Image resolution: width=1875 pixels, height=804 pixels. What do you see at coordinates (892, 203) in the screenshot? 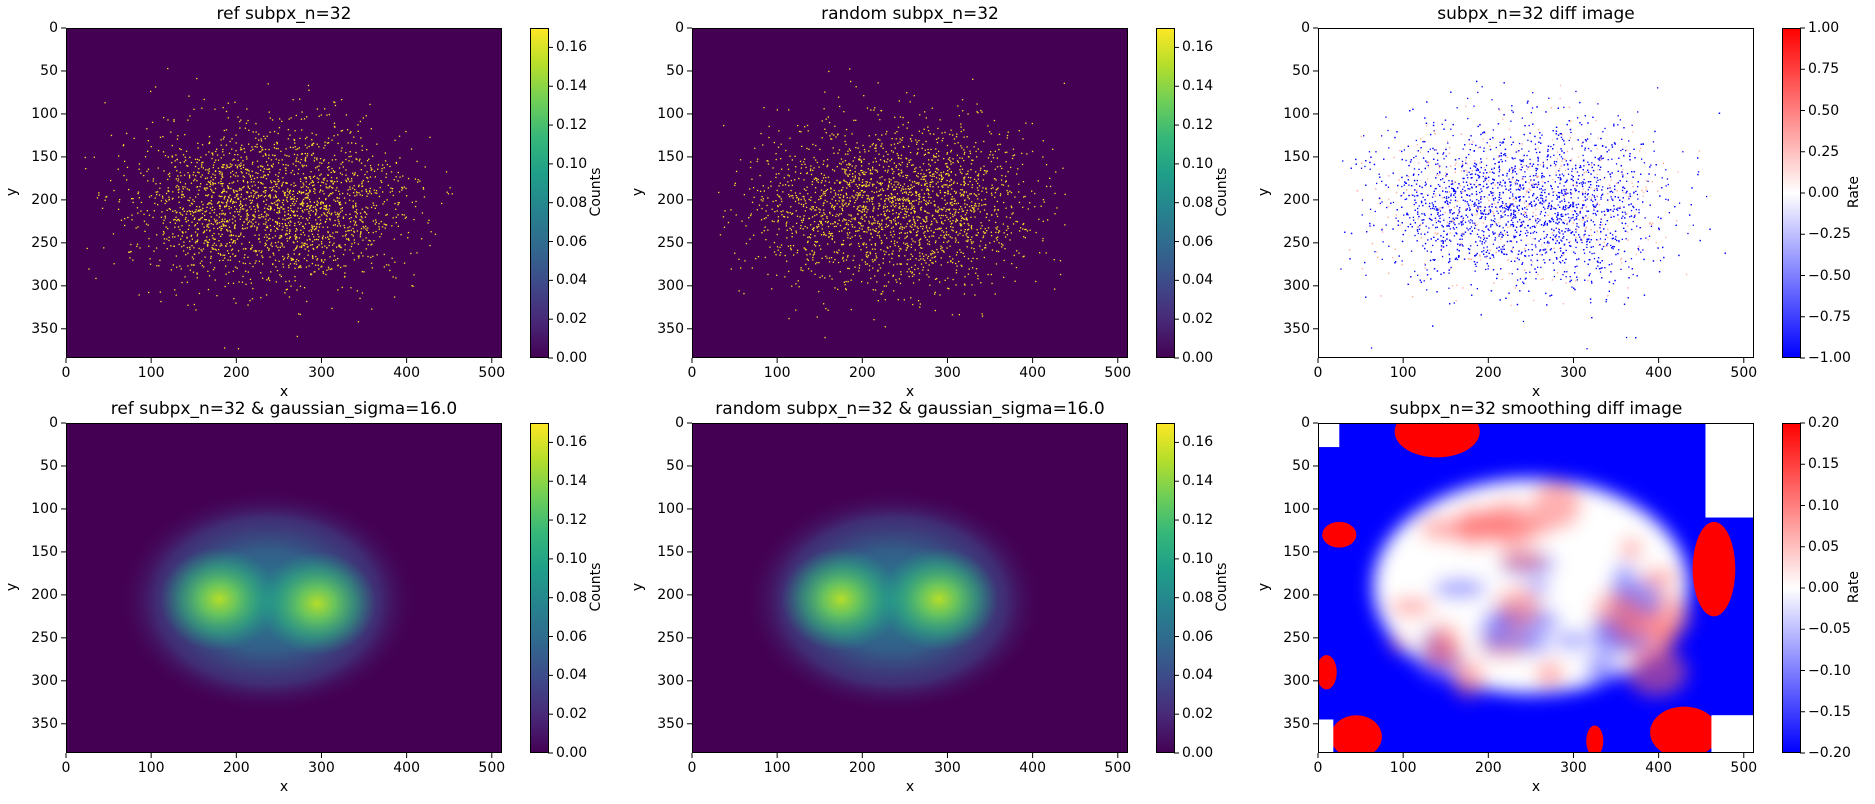
I see `count-points` at bounding box center [892, 203].